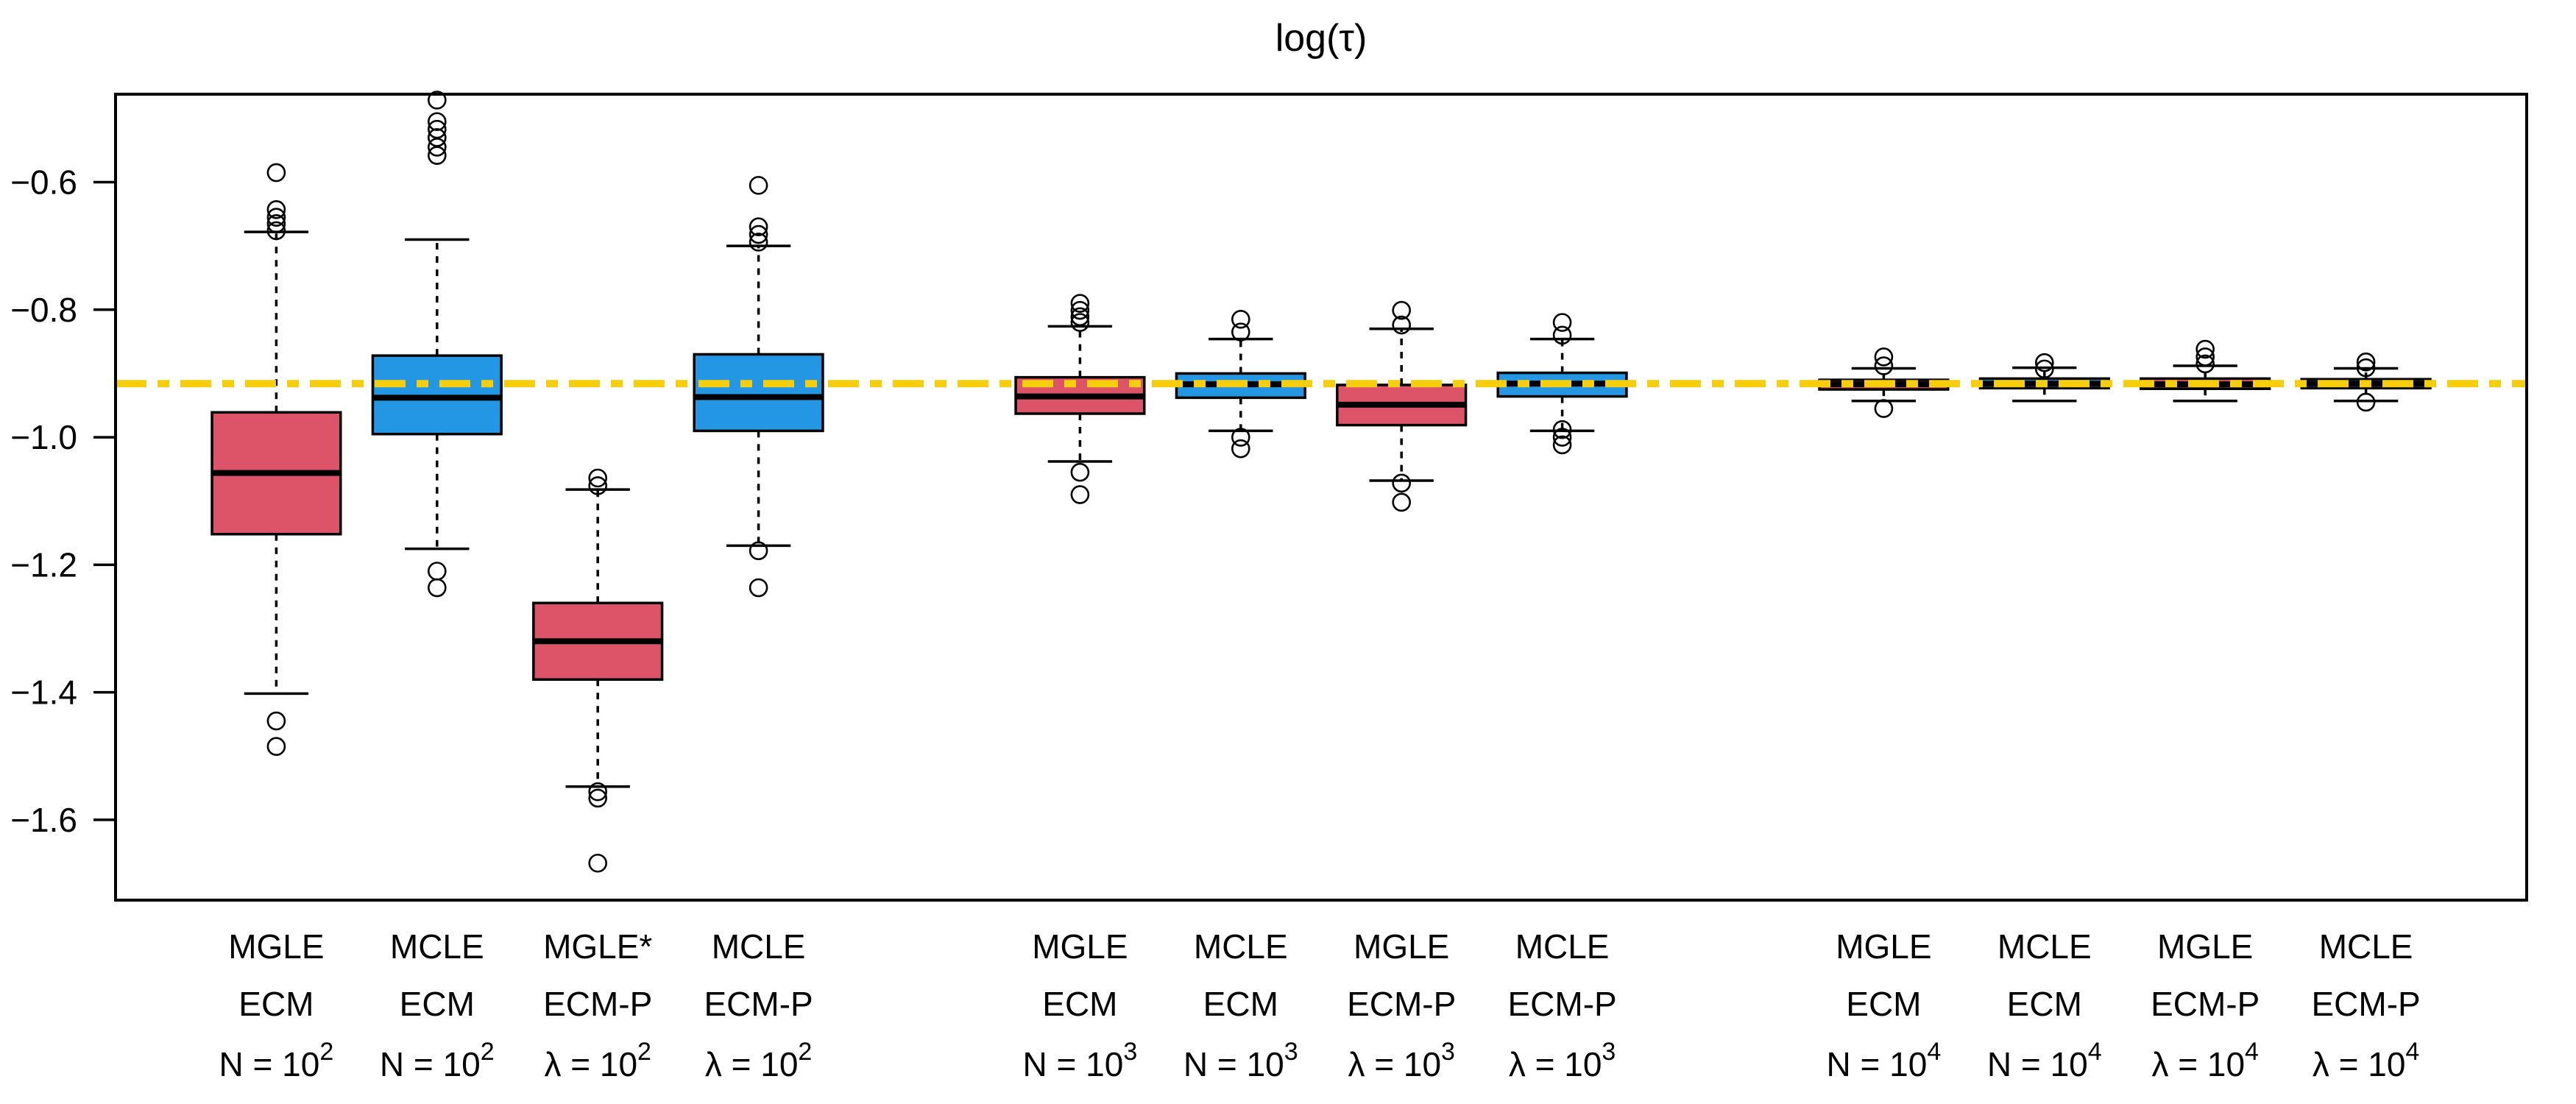 The height and width of the screenshot is (1104, 2576). What do you see at coordinates (43, 820) in the screenshot?
I see `y-tick-label: −1.6` at bounding box center [43, 820].